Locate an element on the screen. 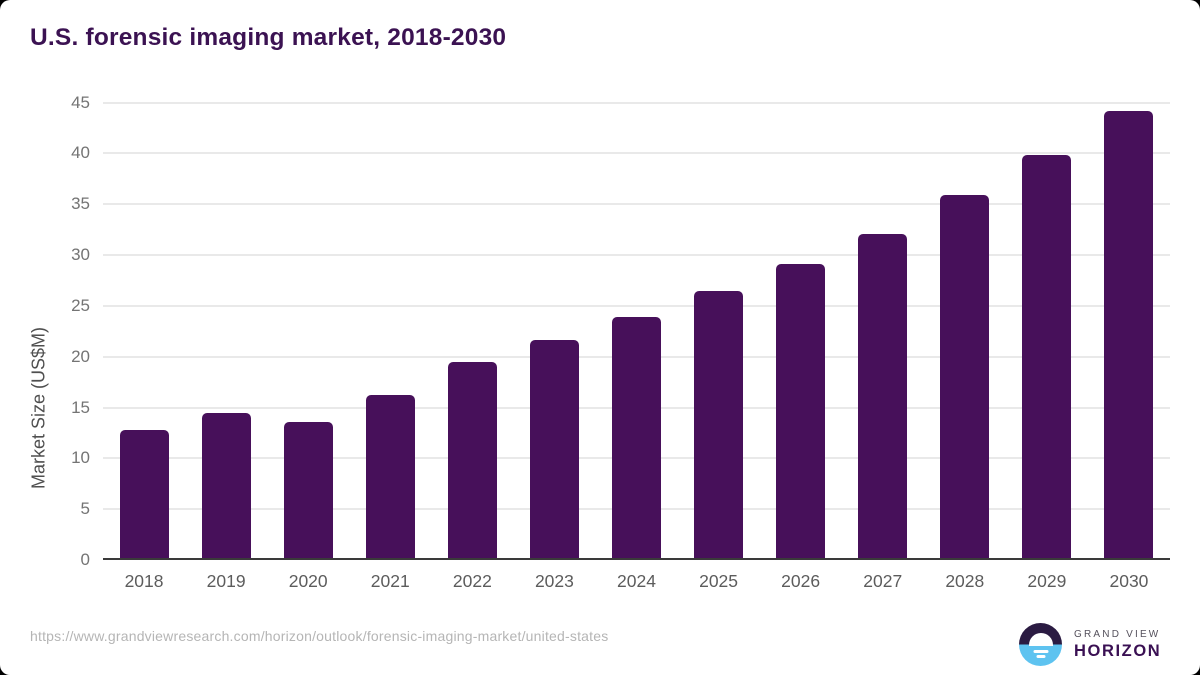 This screenshot has width=1200, height=675. y-tick-label-10: 10 is located at coordinates (80, 458).